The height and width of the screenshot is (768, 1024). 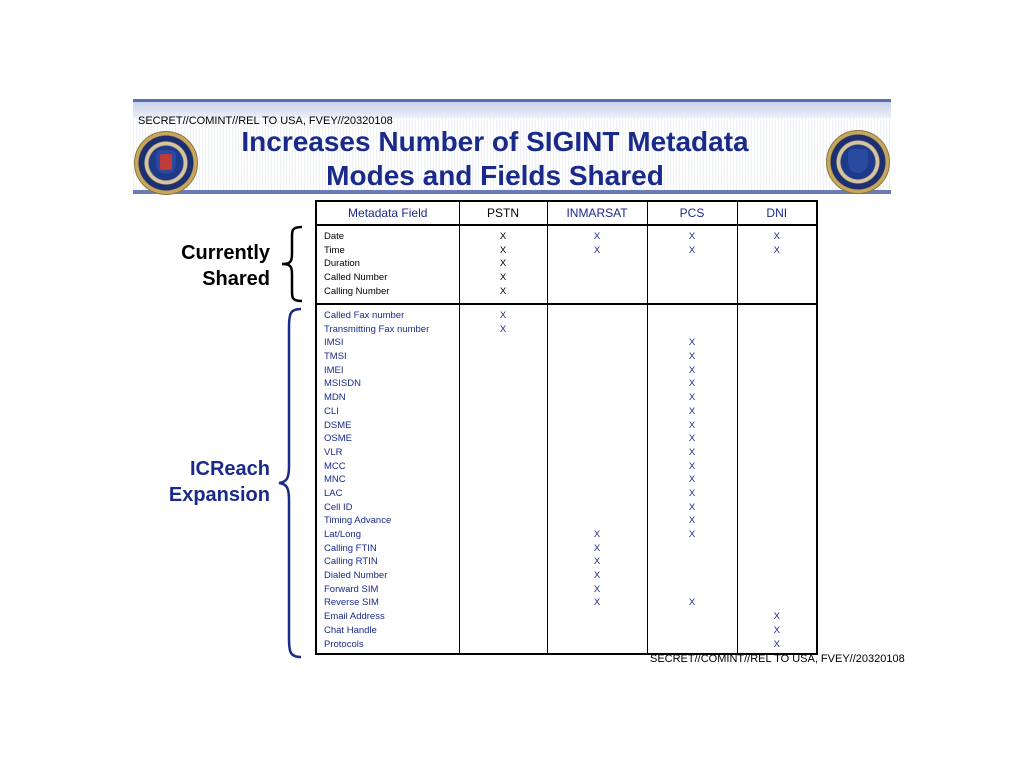 What do you see at coordinates (596, 213) in the screenshot?
I see `header-inmarsat: INMARSAT` at bounding box center [596, 213].